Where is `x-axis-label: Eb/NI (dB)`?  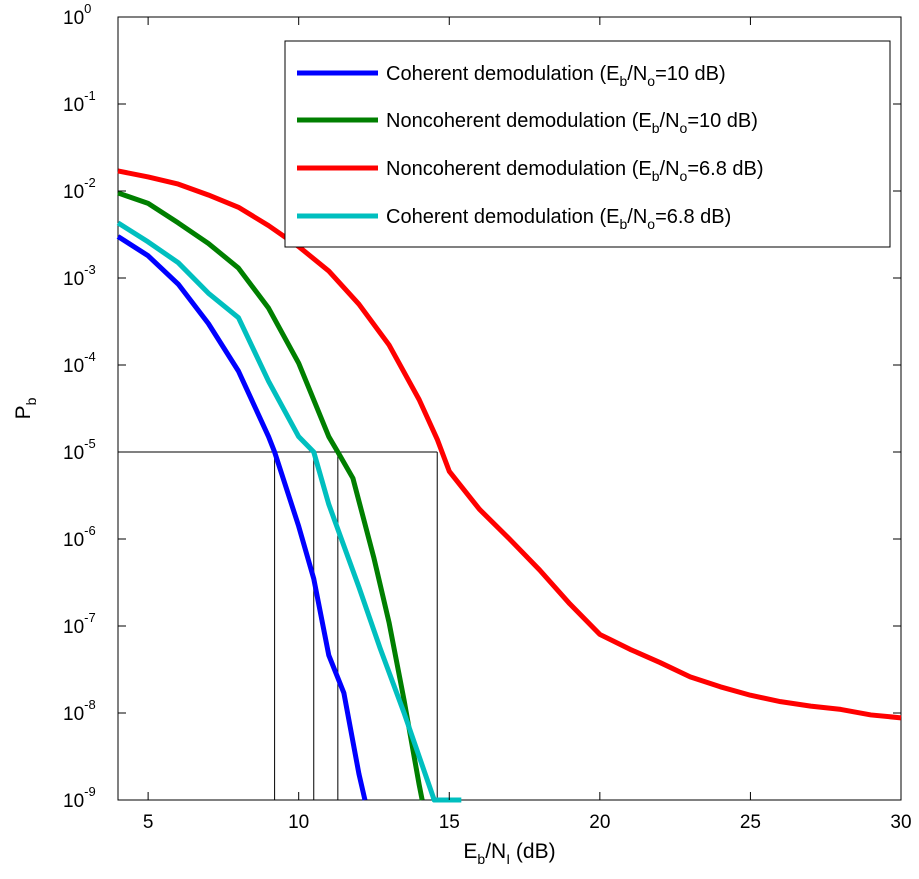 x-axis-label: Eb/NI (dB) is located at coordinates (509, 853).